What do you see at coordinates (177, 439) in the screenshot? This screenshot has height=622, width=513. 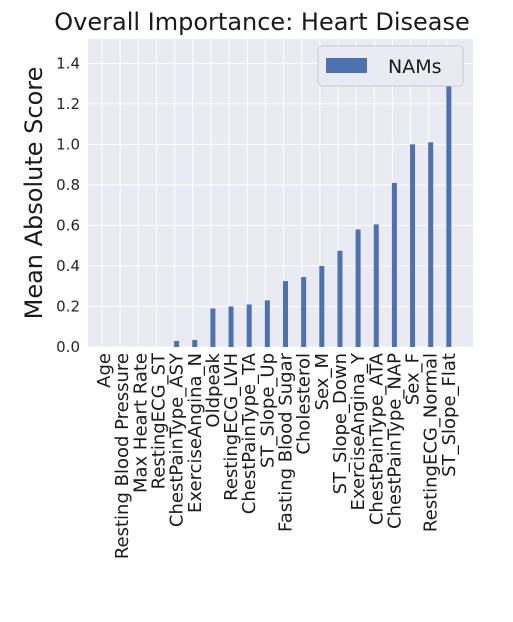 I see `x-tick-label: ChestPainType_ASY` at bounding box center [177, 439].